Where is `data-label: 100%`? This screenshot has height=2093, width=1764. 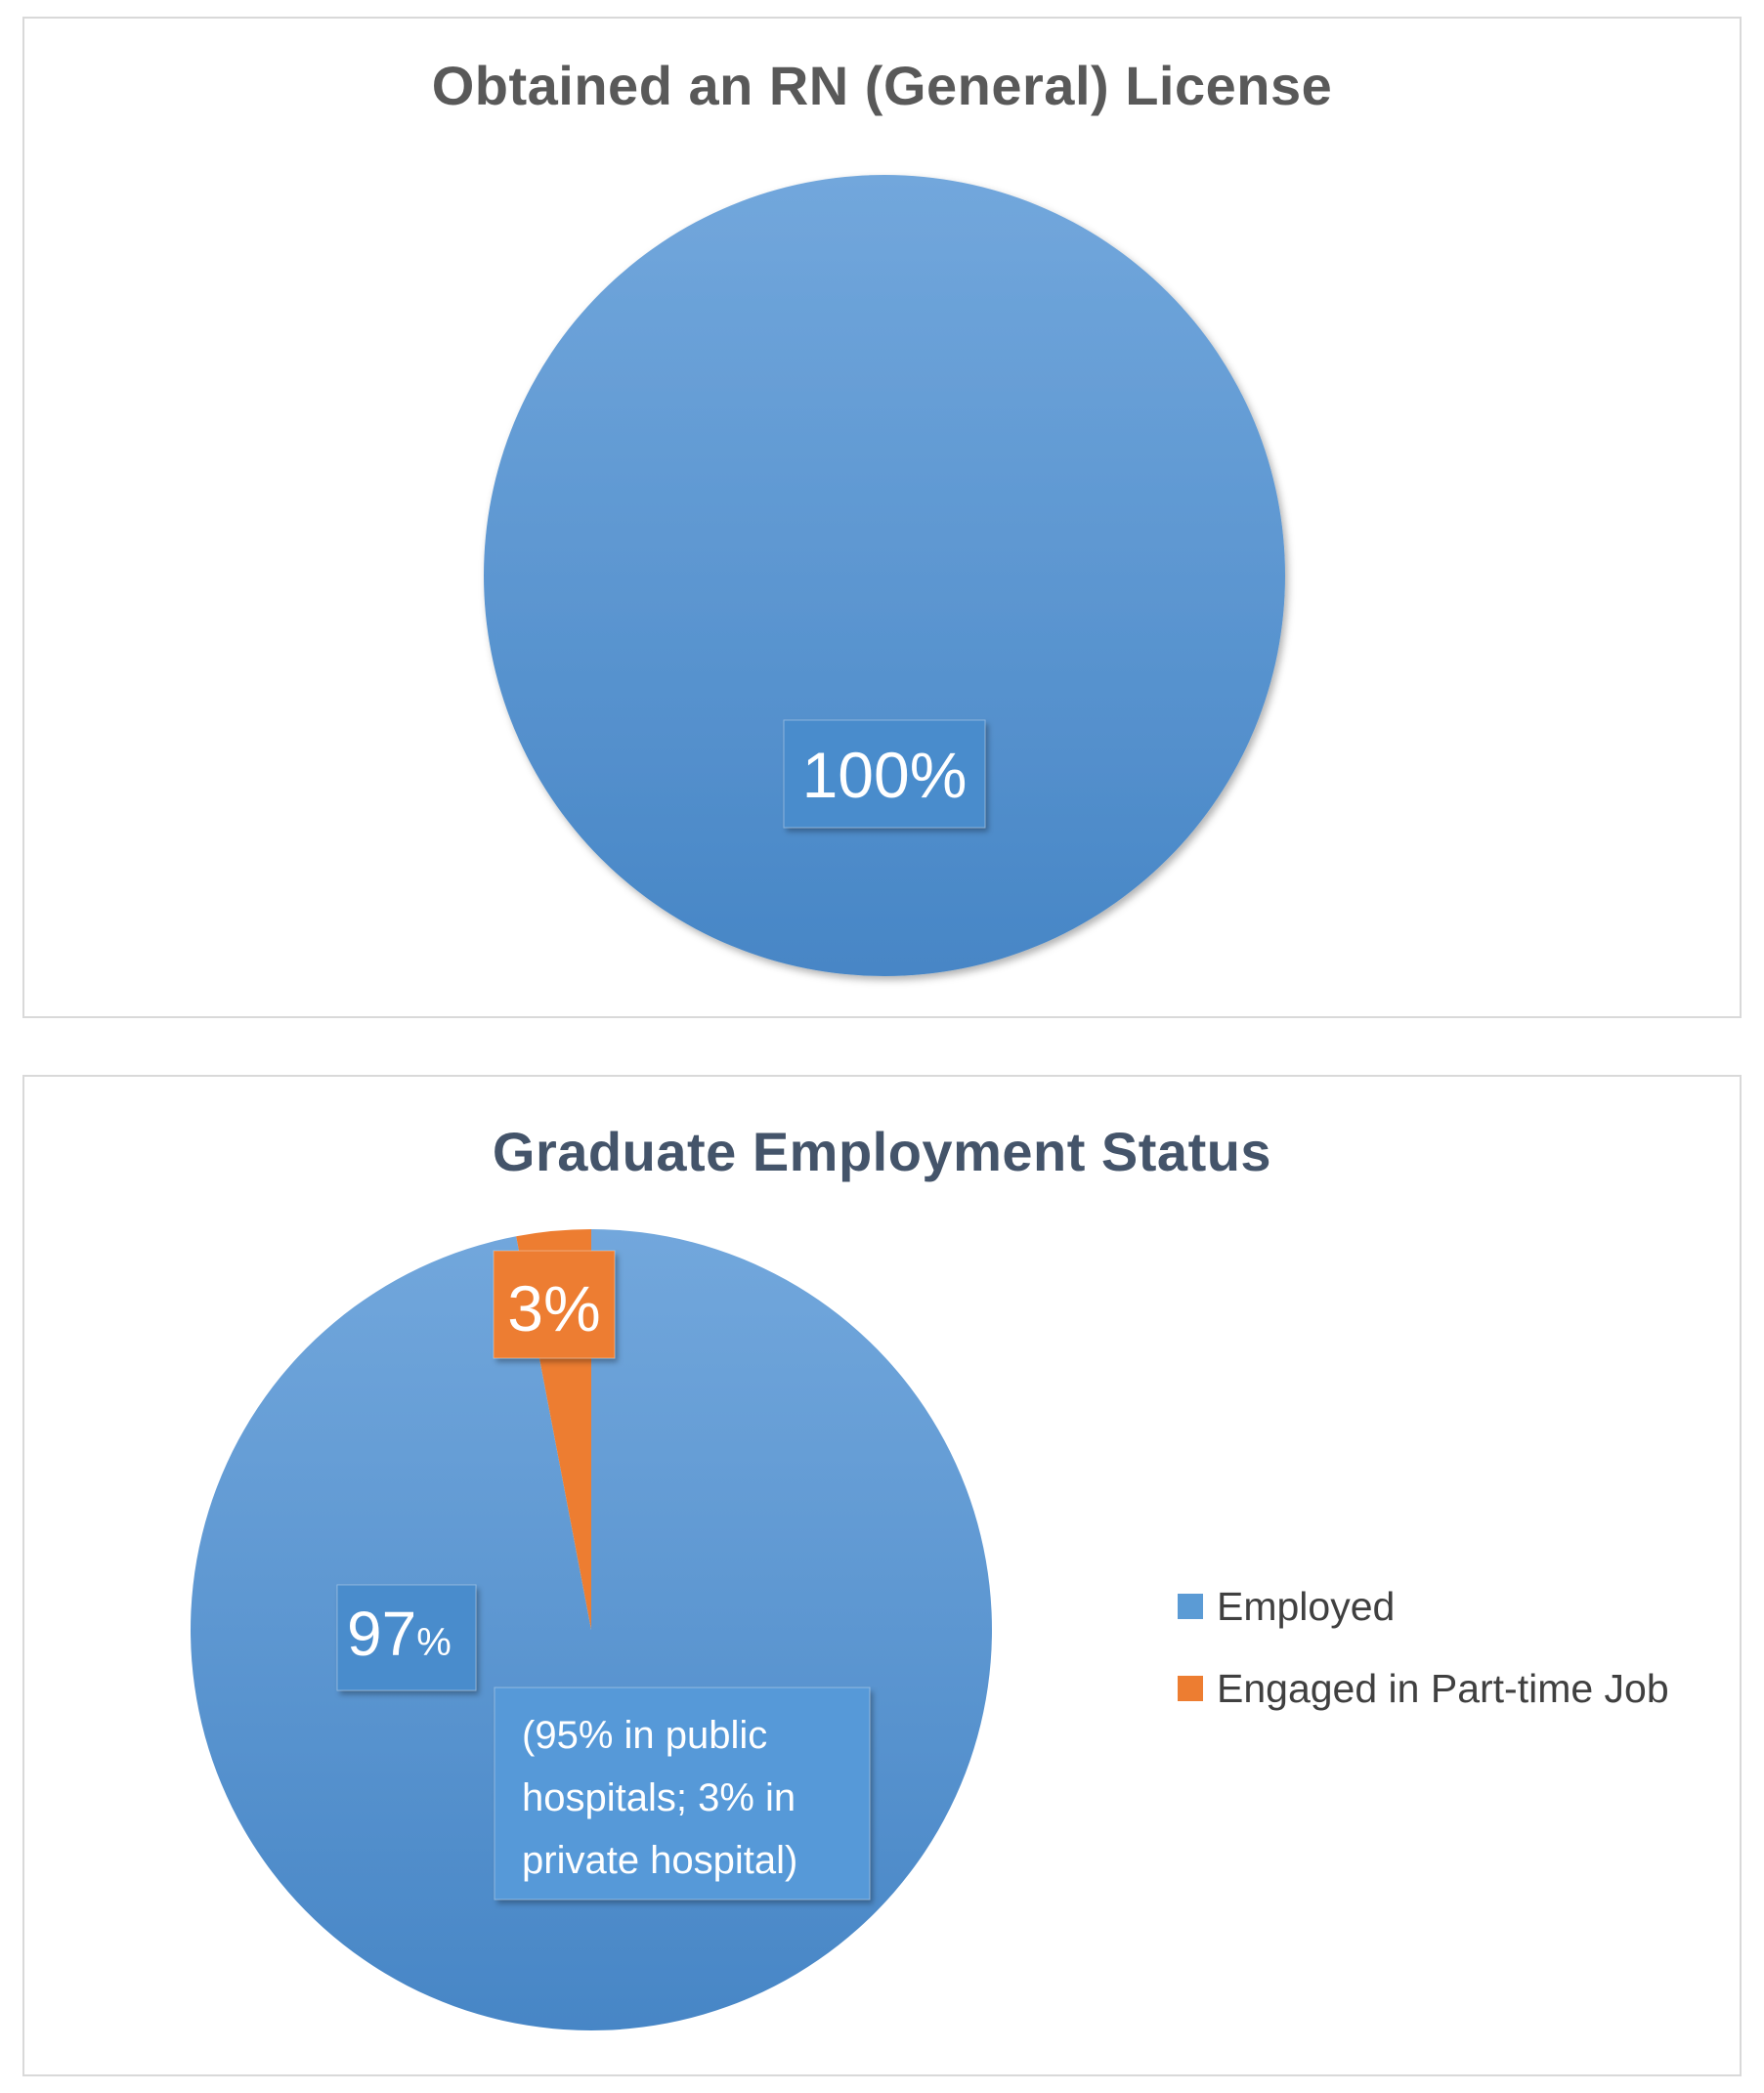 data-label: 100% is located at coordinates (885, 775).